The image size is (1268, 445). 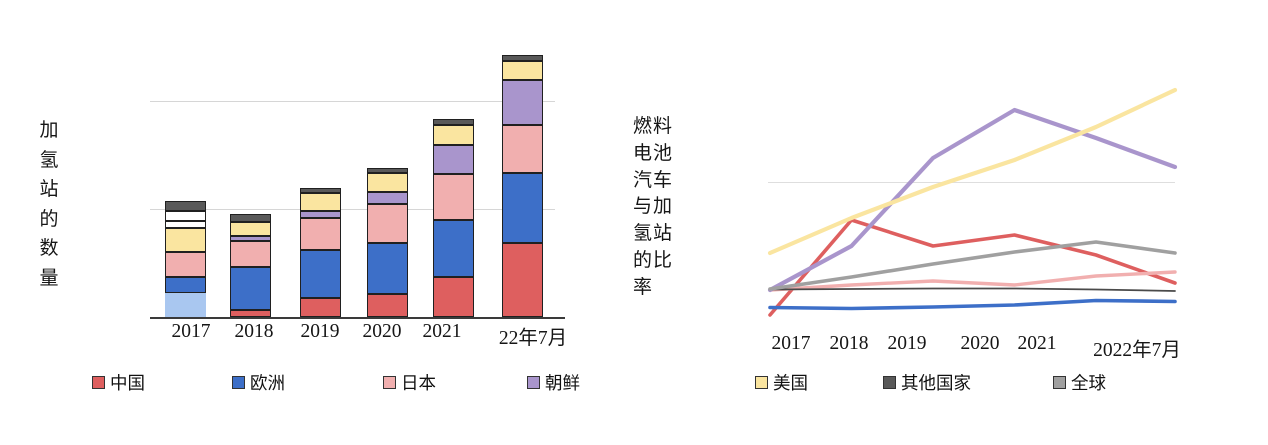 I want to click on line-series-中国, so click(x=972, y=267).